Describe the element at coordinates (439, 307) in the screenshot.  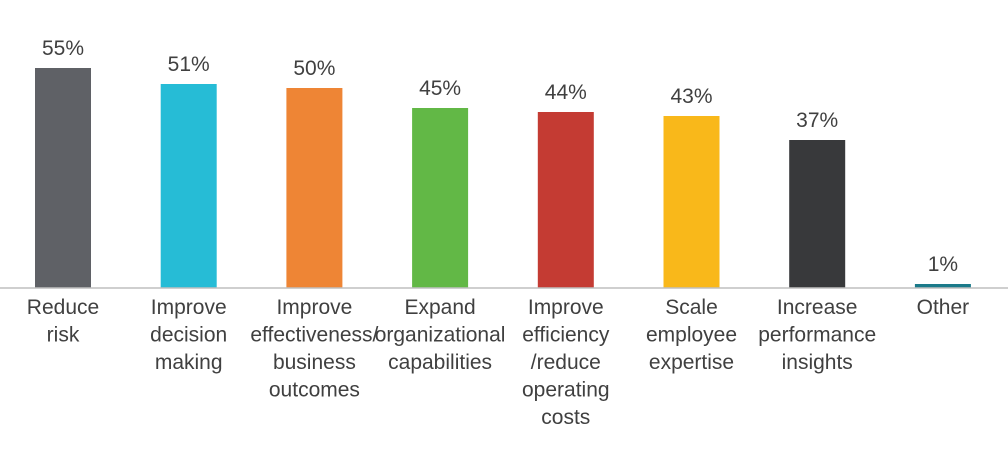
I see `category-label-line: Expand` at that location.